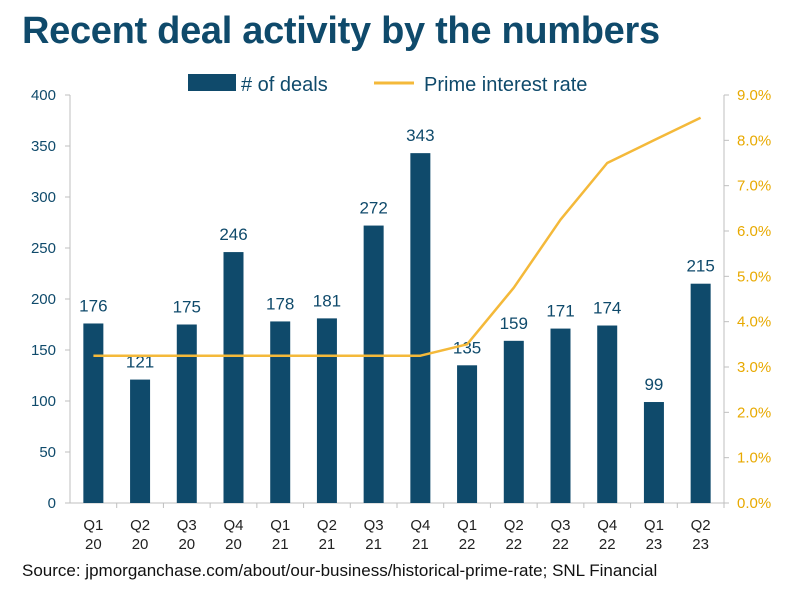 The height and width of the screenshot is (604, 795). I want to click on legend-swatch-deals, so click(212, 82).